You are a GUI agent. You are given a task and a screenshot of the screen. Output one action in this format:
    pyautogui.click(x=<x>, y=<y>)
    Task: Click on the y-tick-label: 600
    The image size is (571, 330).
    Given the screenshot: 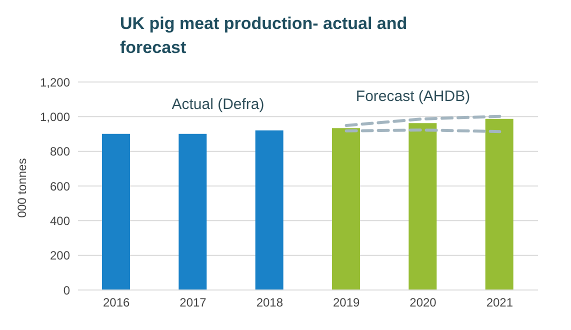 What is the action you would take?
    pyautogui.click(x=60, y=186)
    